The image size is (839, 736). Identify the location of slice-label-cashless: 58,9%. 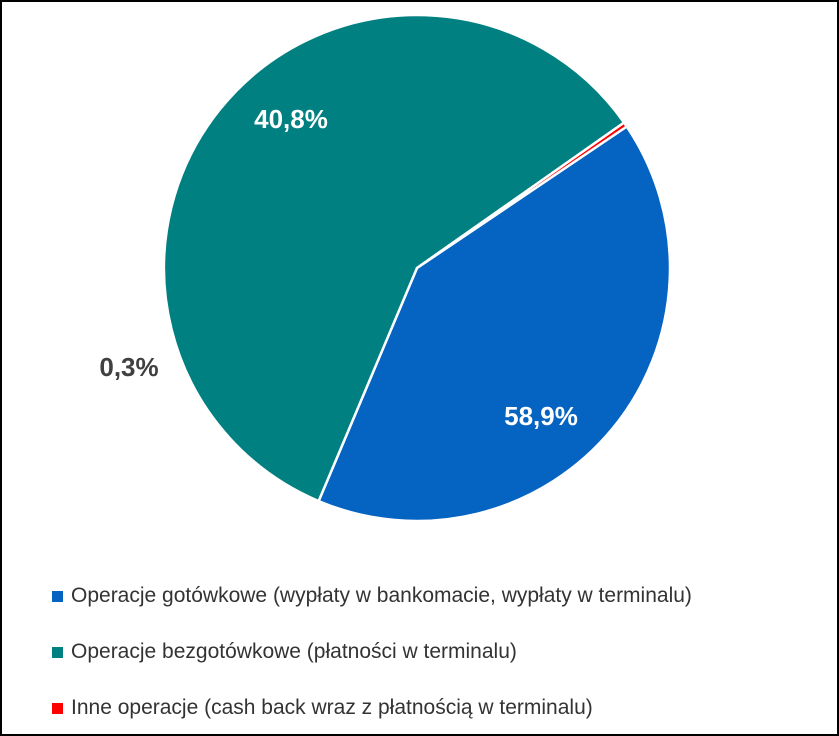
(541, 416).